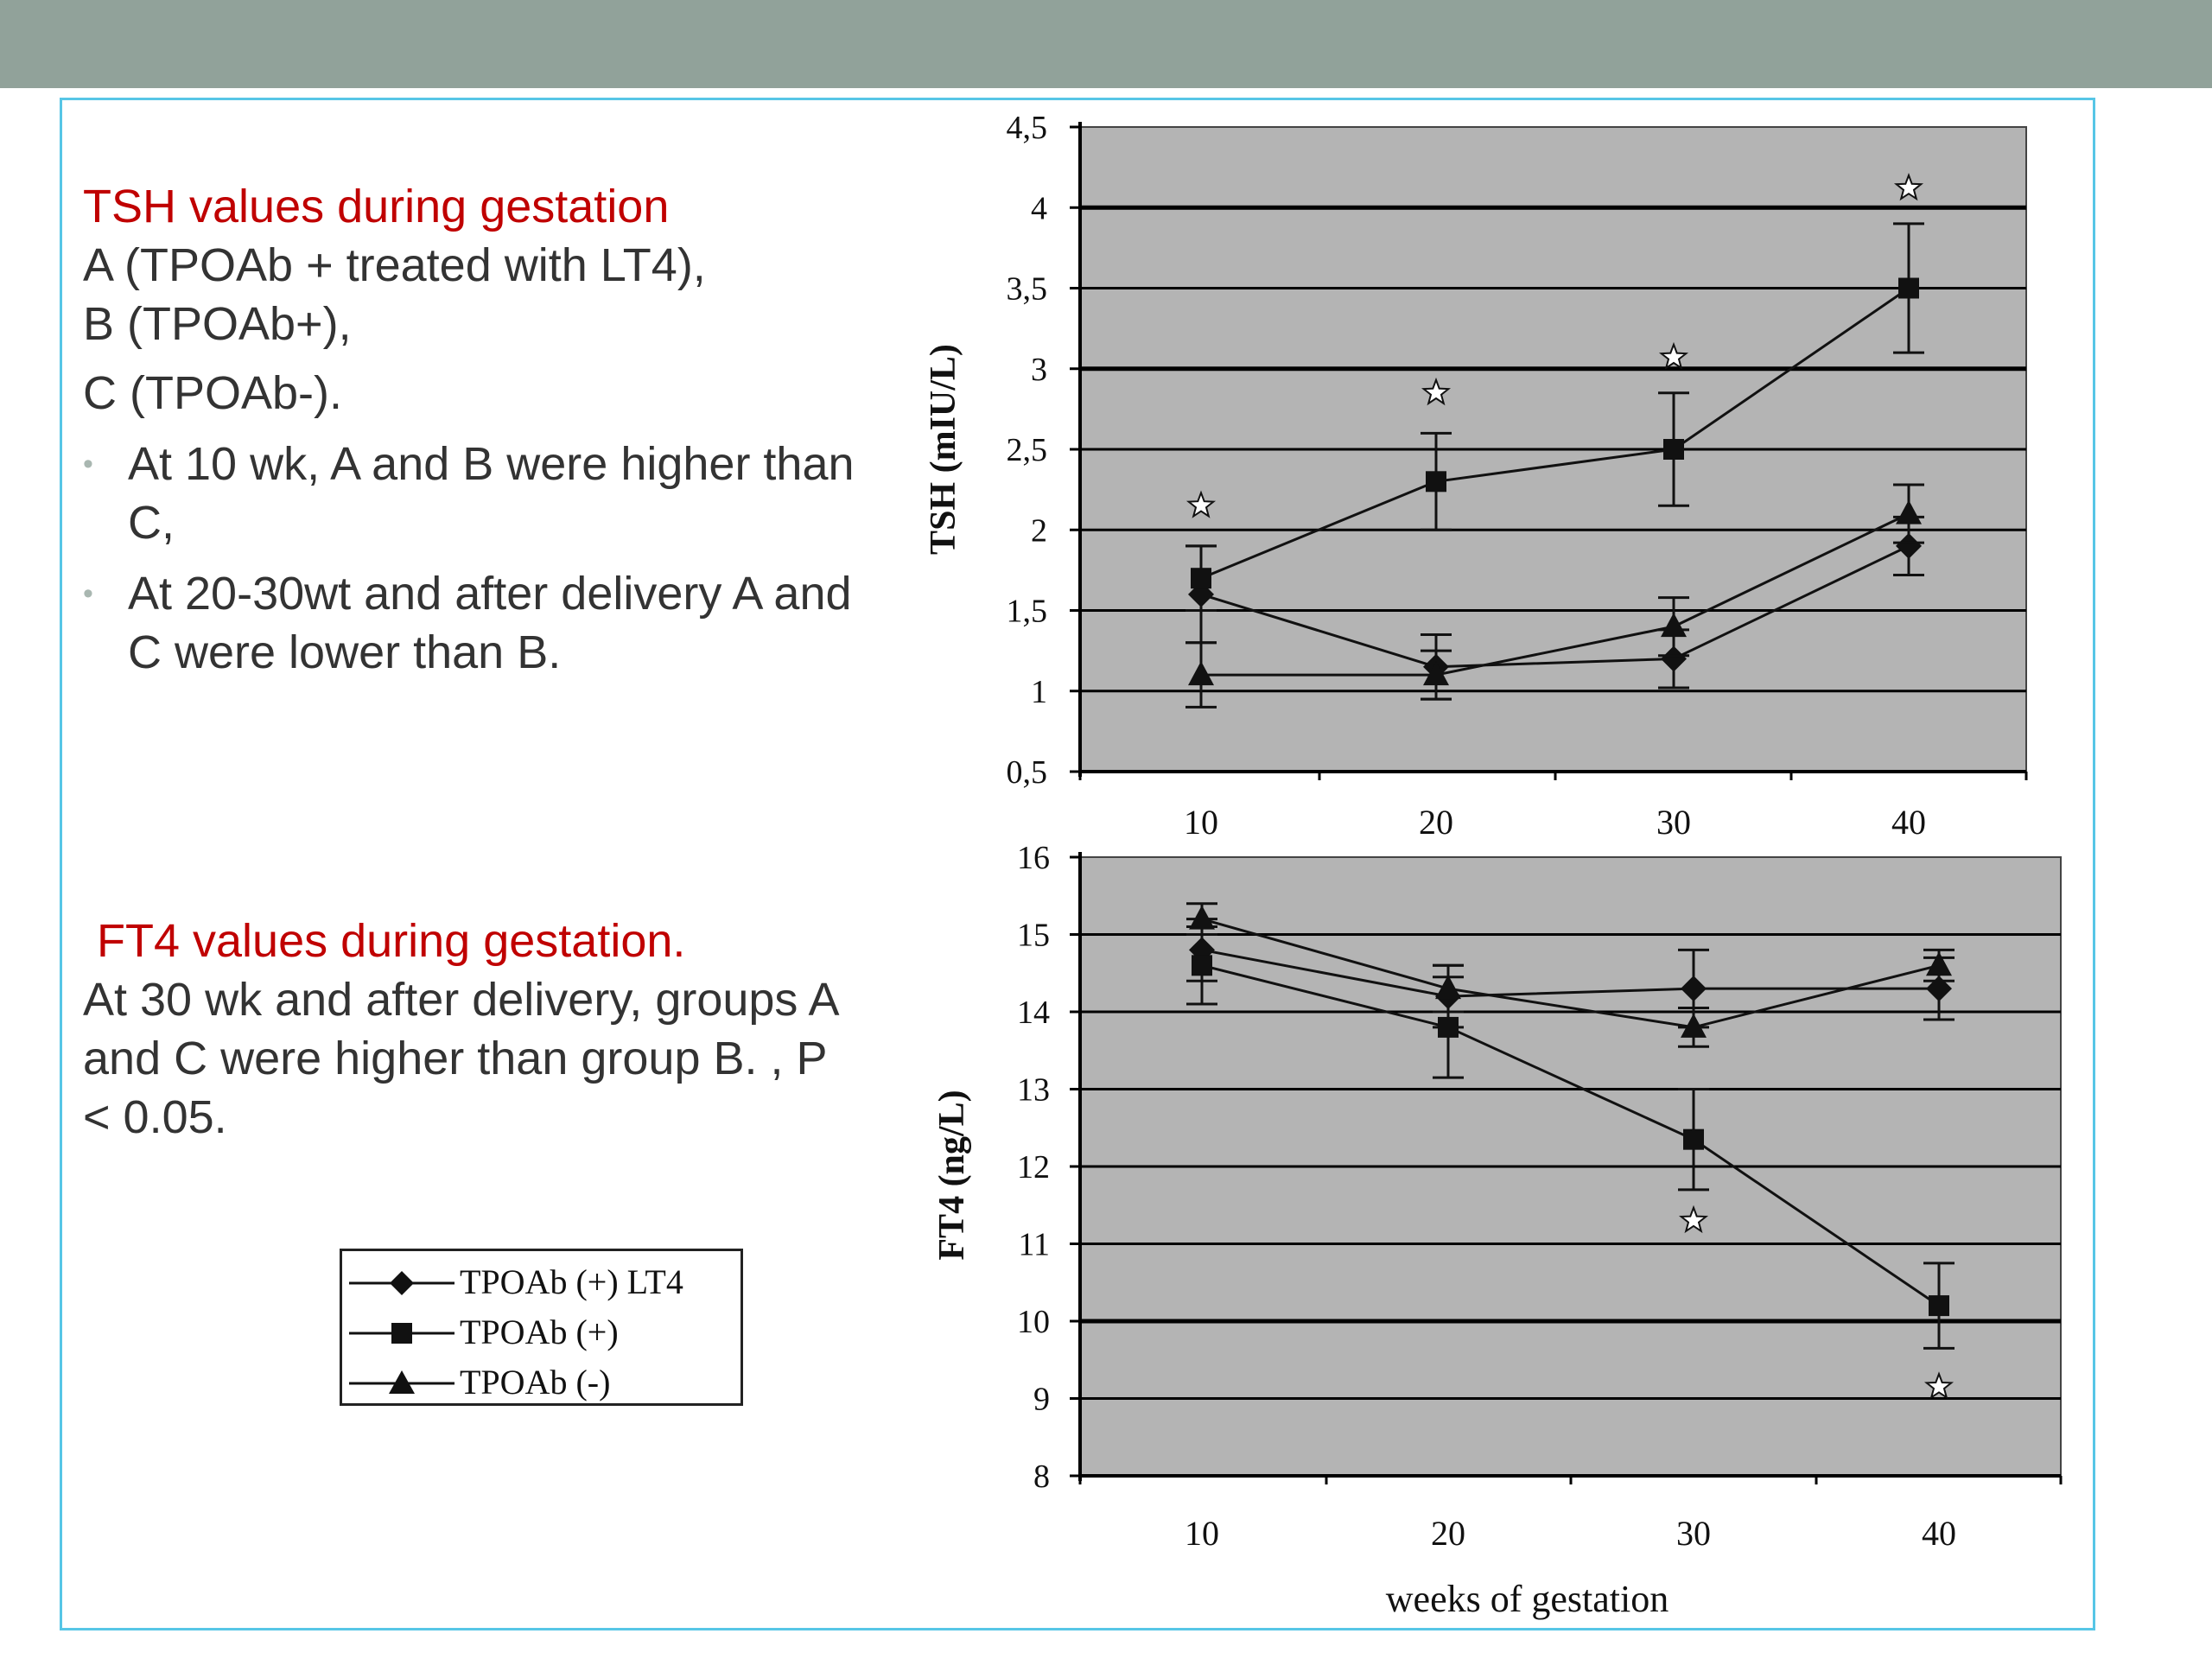 The width and height of the screenshot is (2212, 1659). What do you see at coordinates (376, 206) in the screenshot?
I see `tsh-heading: TSH values during gestation` at bounding box center [376, 206].